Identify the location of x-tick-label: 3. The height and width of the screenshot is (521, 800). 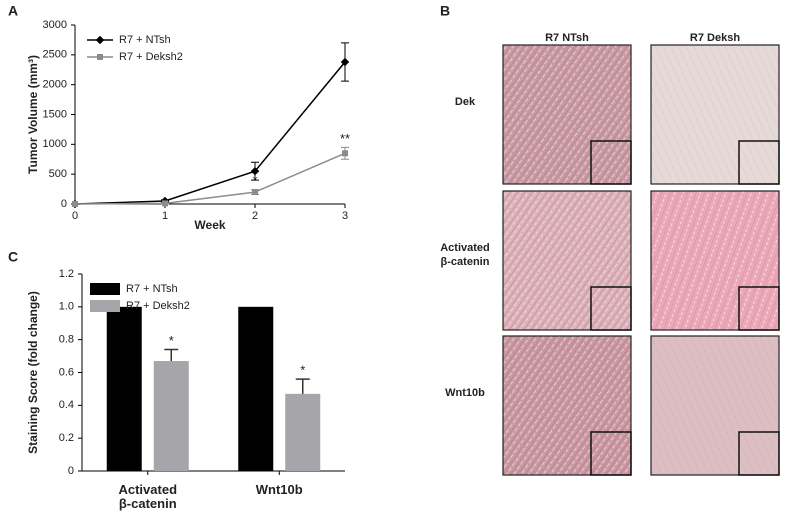
(345, 216).